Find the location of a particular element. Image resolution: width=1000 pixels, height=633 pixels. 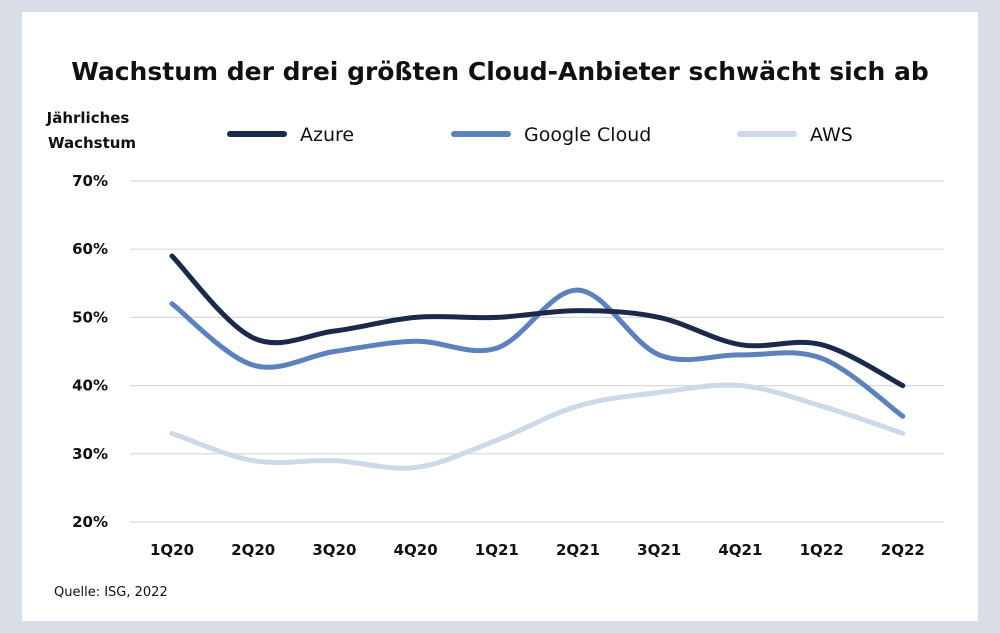

y-tick-label: 60% is located at coordinates (90, 249).